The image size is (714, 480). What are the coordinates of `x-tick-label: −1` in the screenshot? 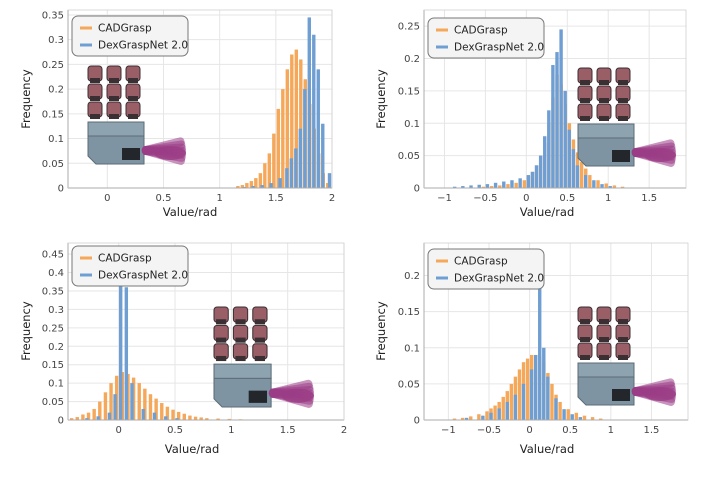 It's located at (448, 430).